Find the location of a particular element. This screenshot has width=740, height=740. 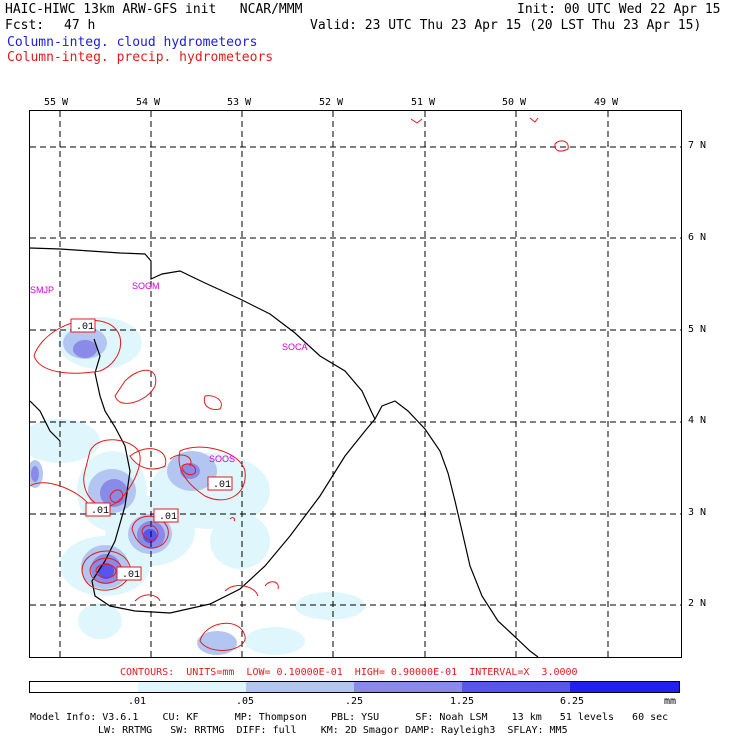

station-label: SMJP is located at coordinates (42, 290).